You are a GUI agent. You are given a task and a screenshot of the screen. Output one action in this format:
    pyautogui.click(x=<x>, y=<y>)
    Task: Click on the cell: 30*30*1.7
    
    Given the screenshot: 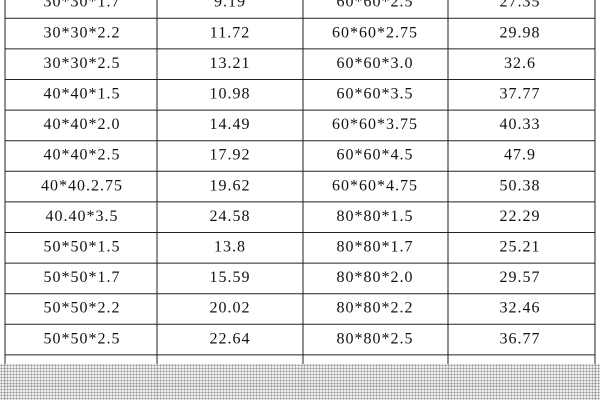 What is the action you would take?
    pyautogui.click(x=82, y=5)
    